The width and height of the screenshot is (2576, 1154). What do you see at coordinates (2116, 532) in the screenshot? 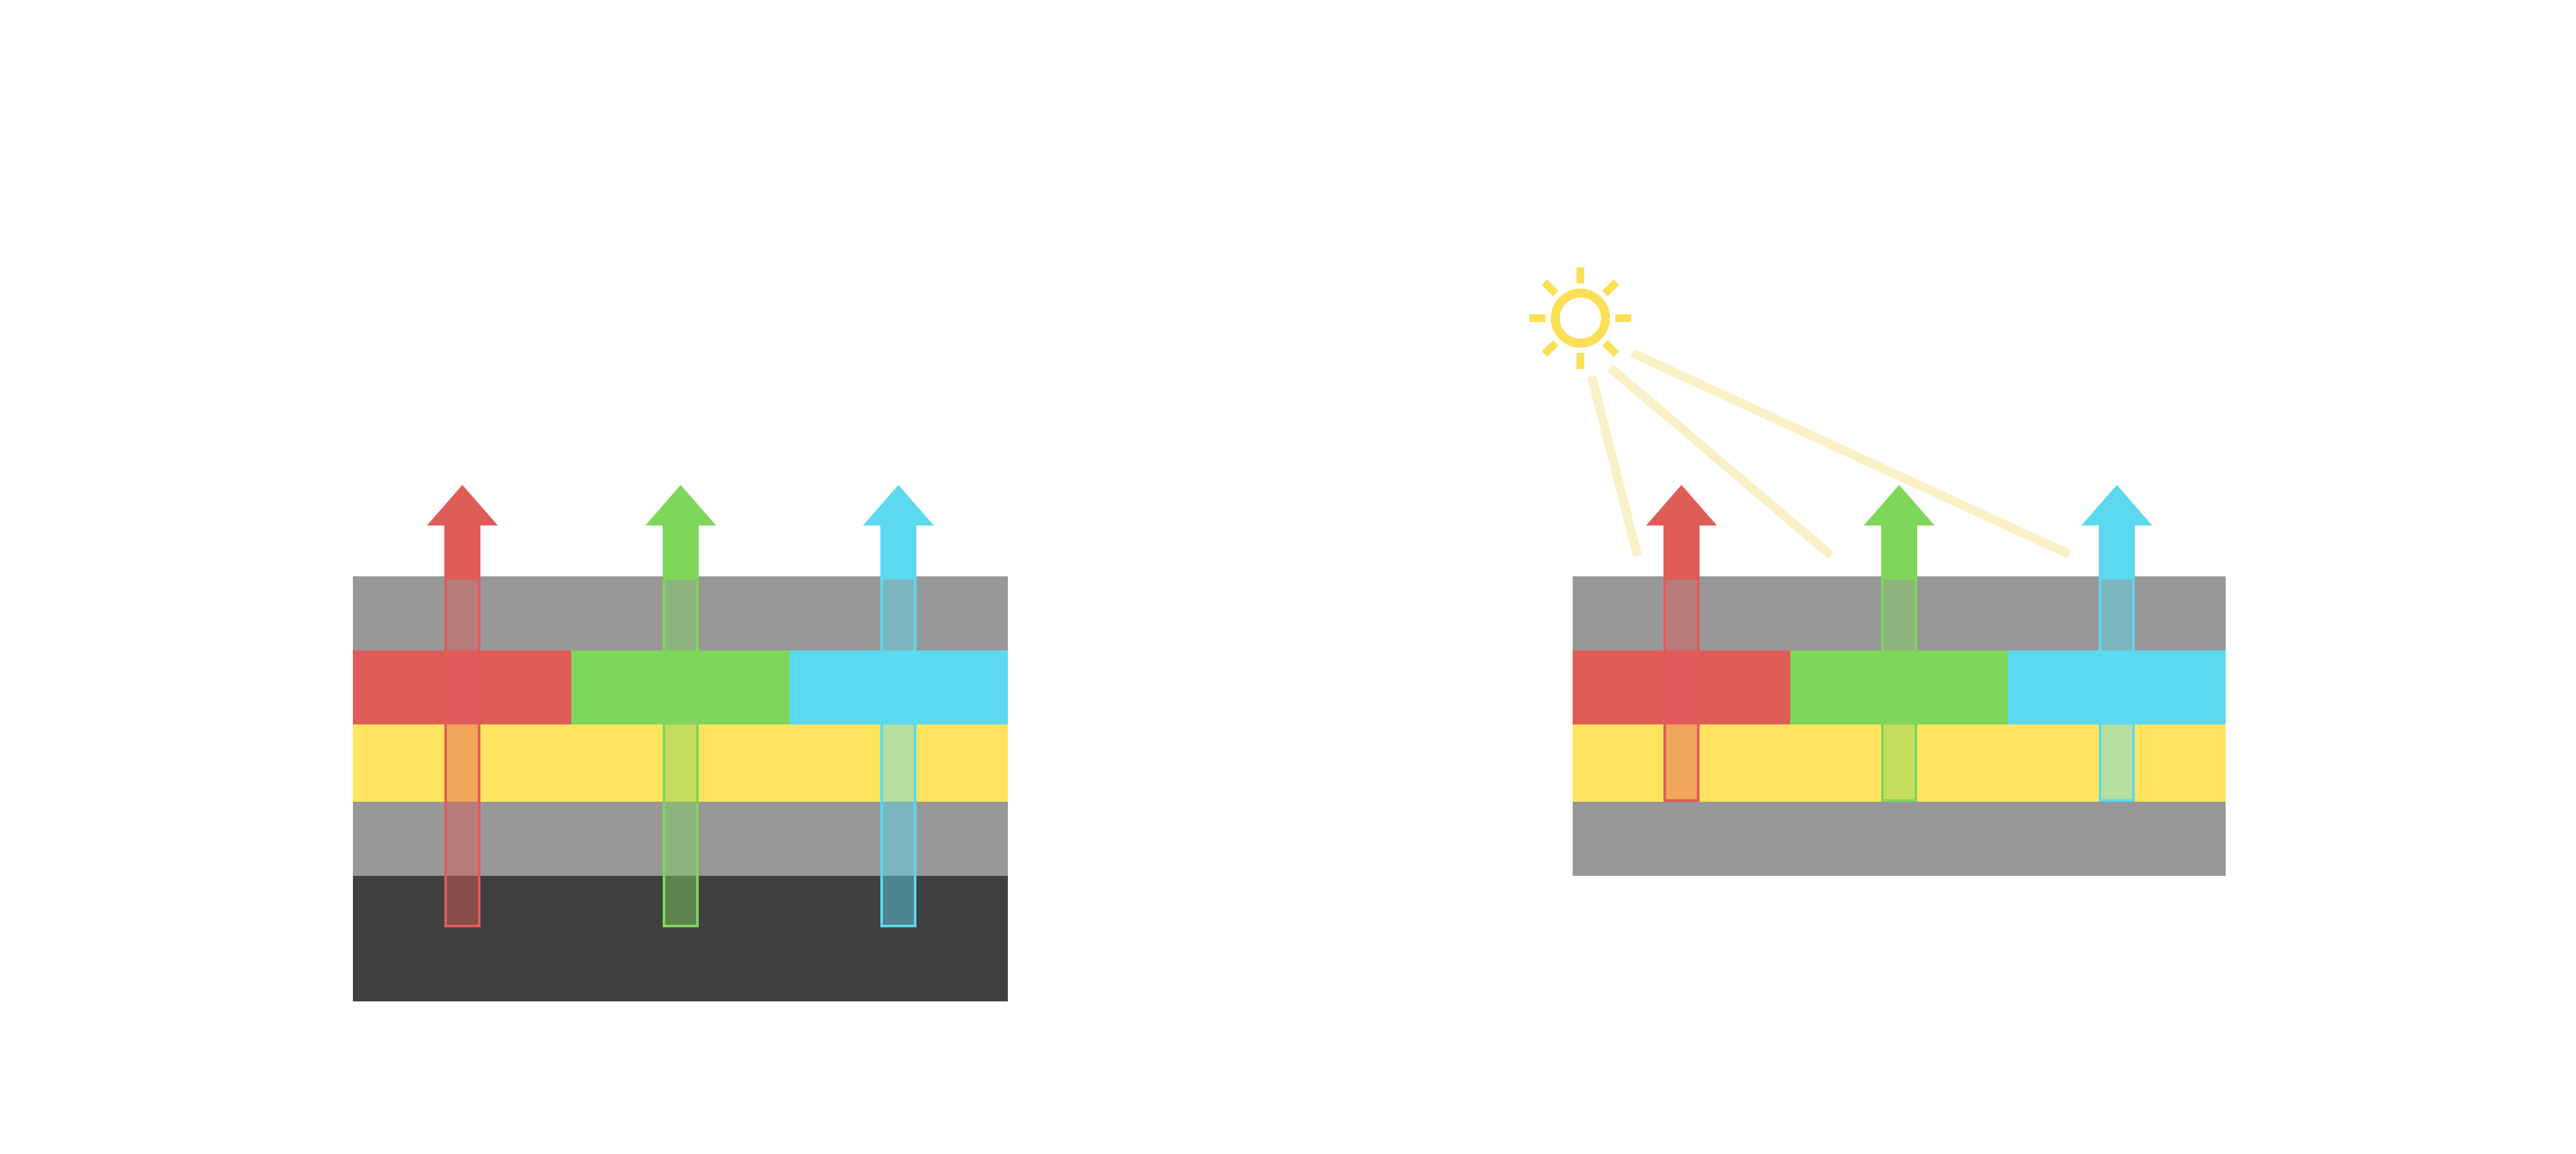
I see `right-emitted-light-arrow-cyan` at bounding box center [2116, 532].